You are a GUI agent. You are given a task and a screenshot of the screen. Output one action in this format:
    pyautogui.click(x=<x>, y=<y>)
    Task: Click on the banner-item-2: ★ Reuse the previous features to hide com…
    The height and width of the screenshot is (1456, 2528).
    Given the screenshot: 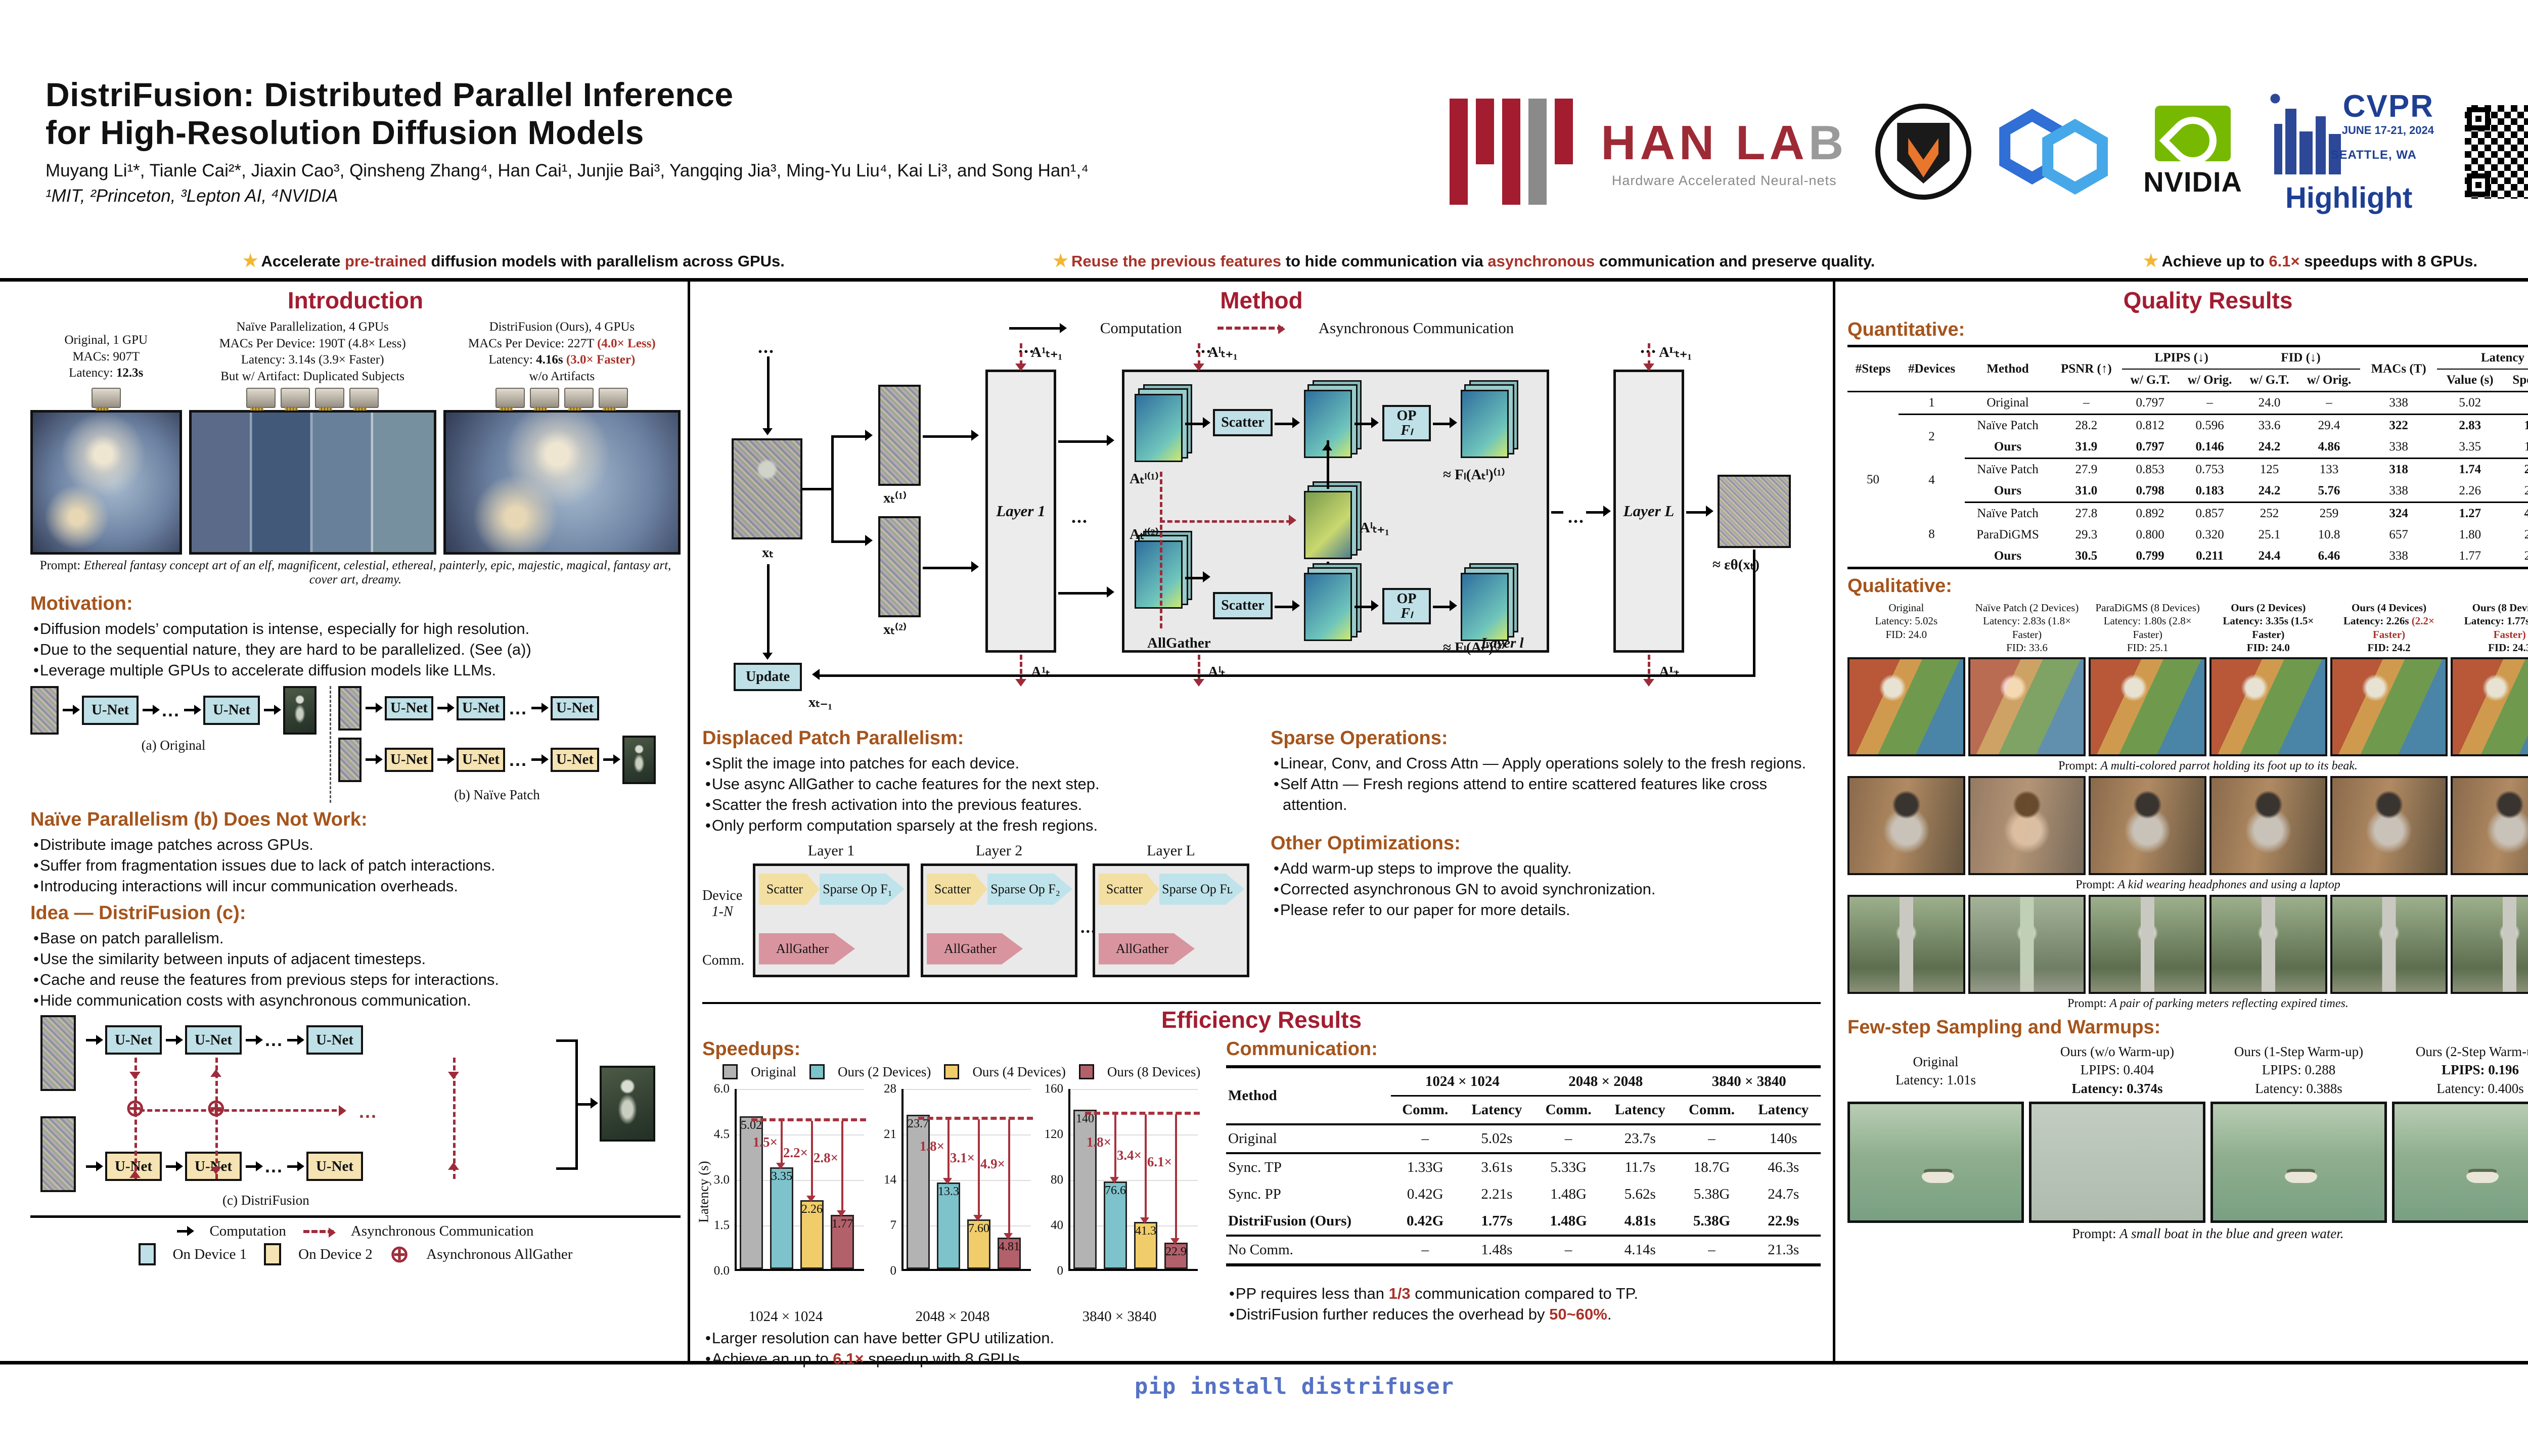 What is the action you would take?
    pyautogui.click(x=1464, y=260)
    